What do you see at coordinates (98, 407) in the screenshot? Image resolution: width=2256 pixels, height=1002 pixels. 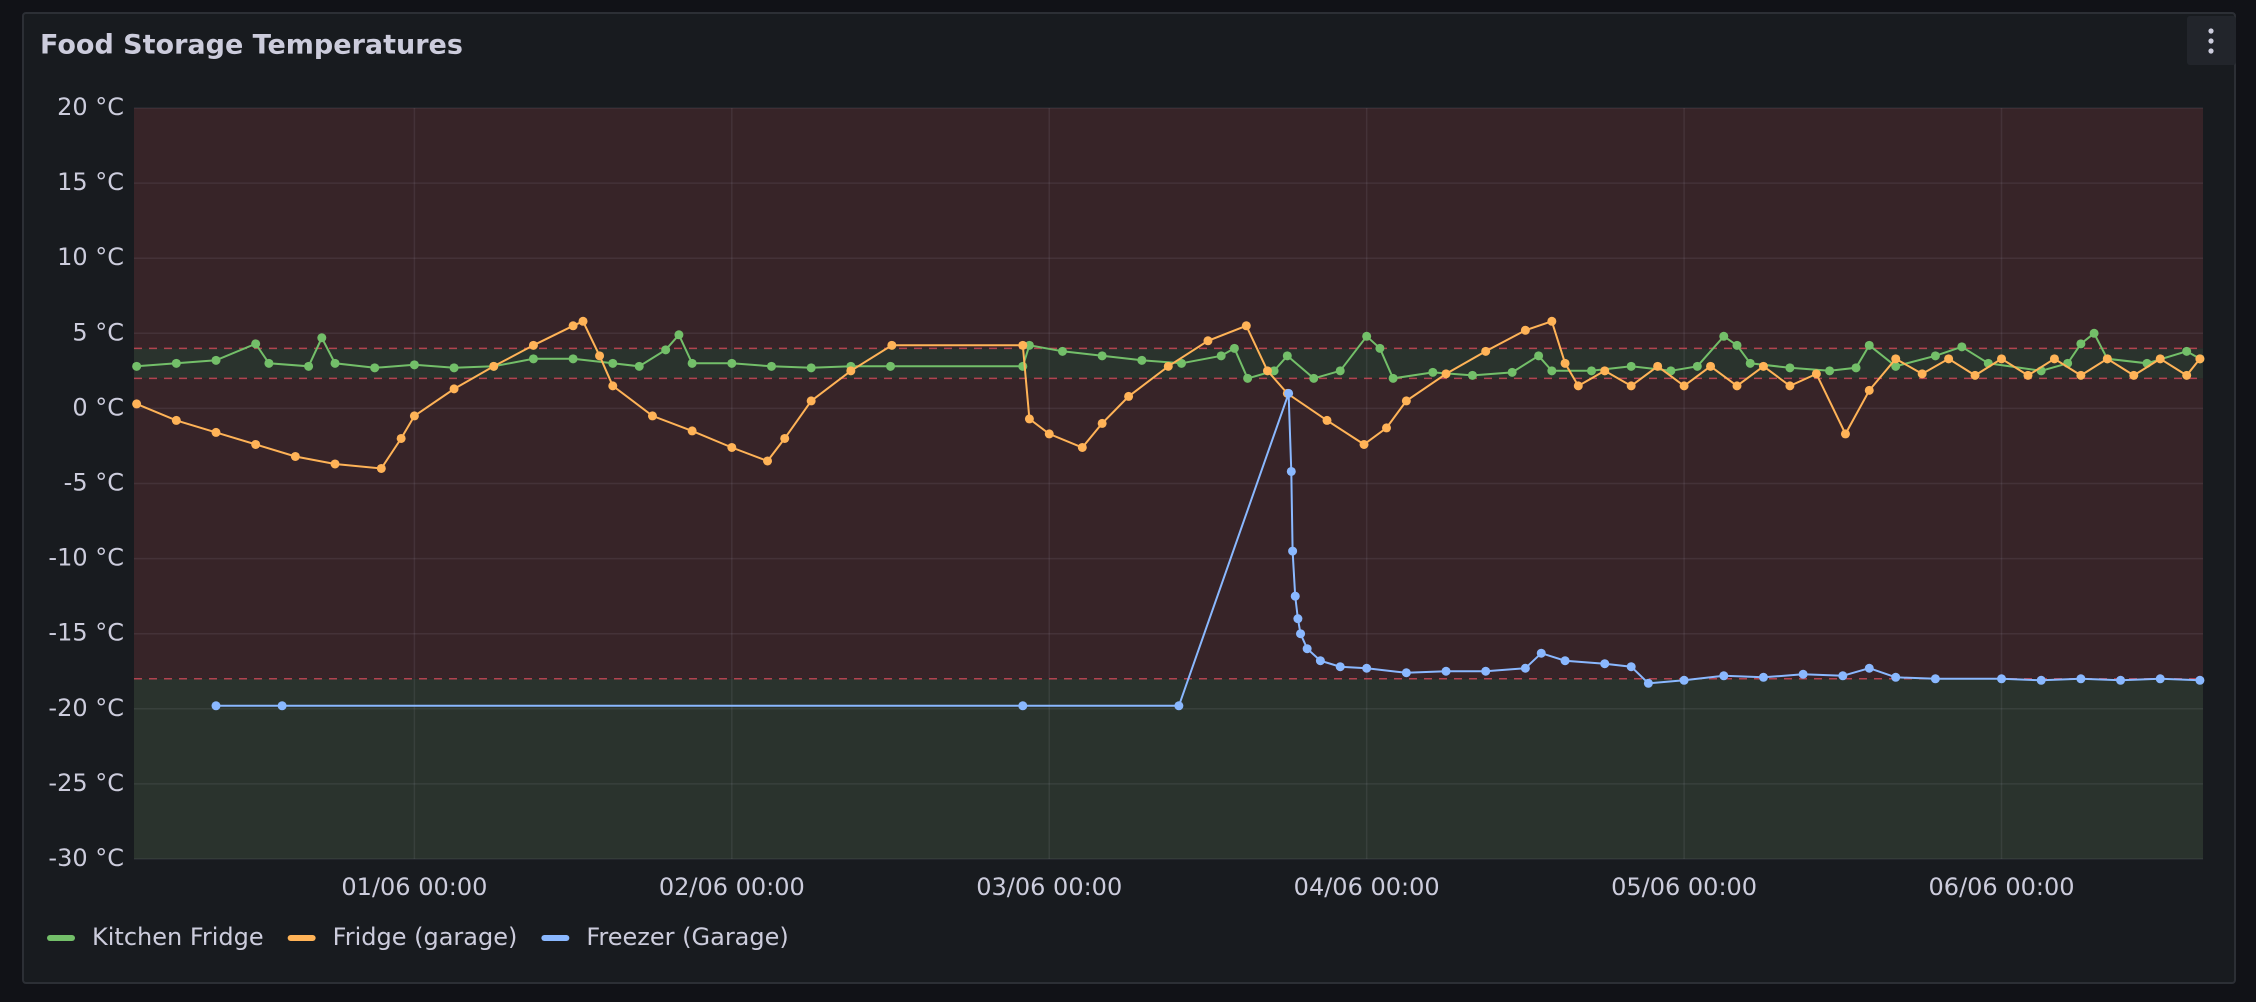 I see `y-tick-label: 0 °C` at bounding box center [98, 407].